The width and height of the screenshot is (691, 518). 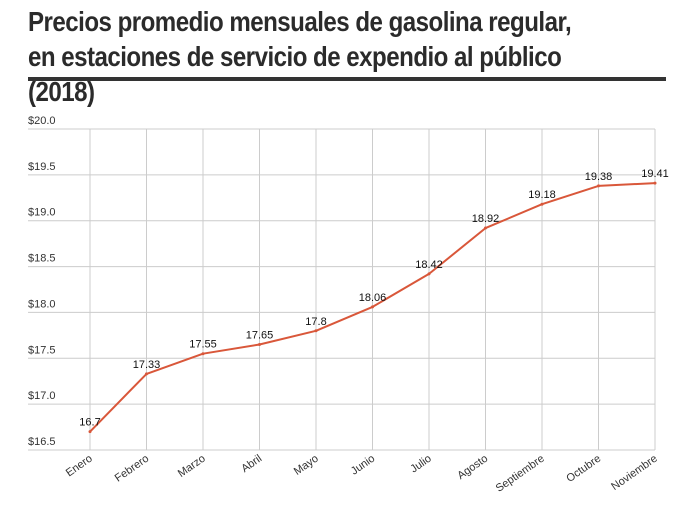 What do you see at coordinates (42, 167) in the screenshot?
I see `y-tick-label: $19.5` at bounding box center [42, 167].